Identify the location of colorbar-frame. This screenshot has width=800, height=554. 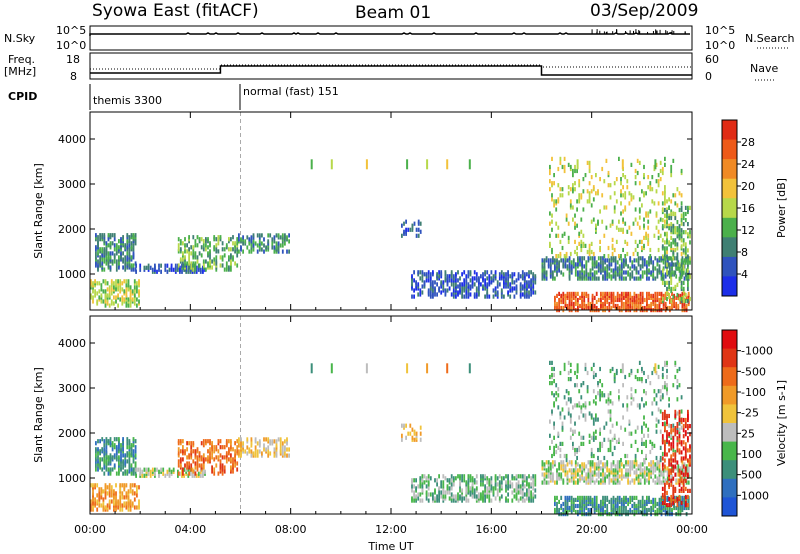
(729, 423).